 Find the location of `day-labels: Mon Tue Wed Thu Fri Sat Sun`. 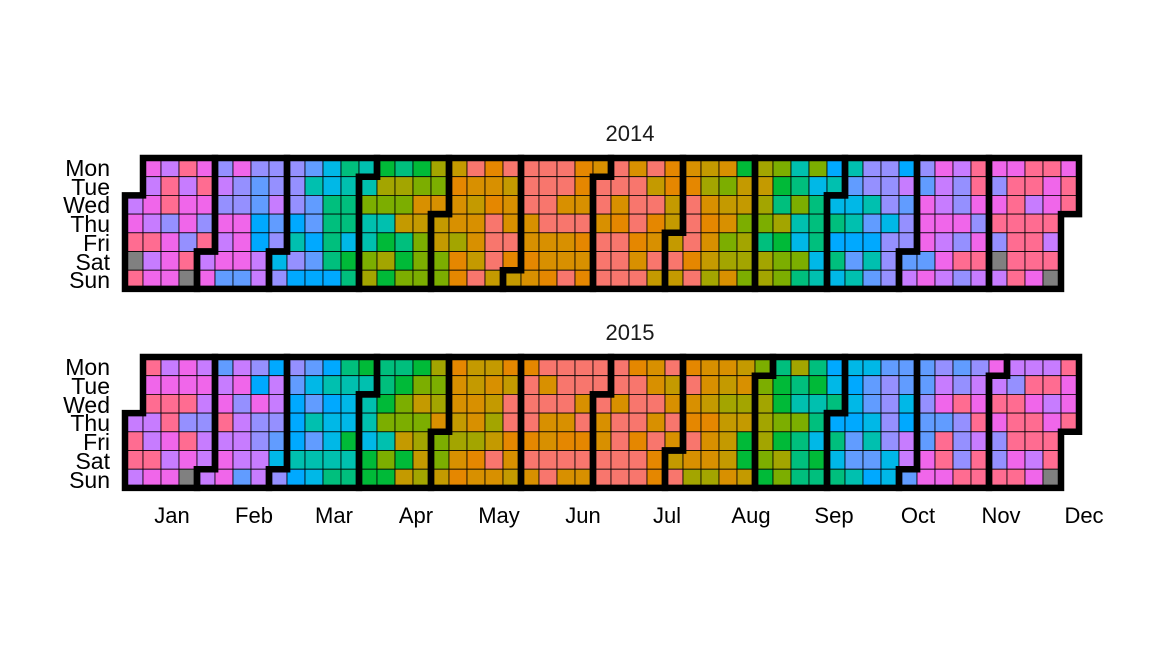

day-labels: Mon Tue Wed Thu Fri Sat Sun is located at coordinates (86, 423).